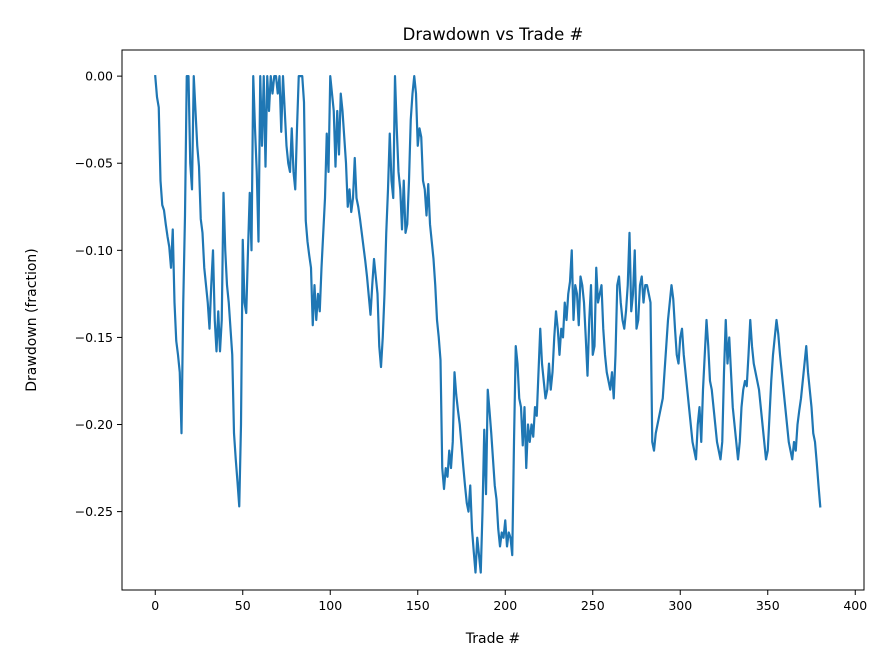 This screenshot has width=896, height=672. What do you see at coordinates (94, 163) in the screenshot?
I see `y-tick-label: −0.05` at bounding box center [94, 163].